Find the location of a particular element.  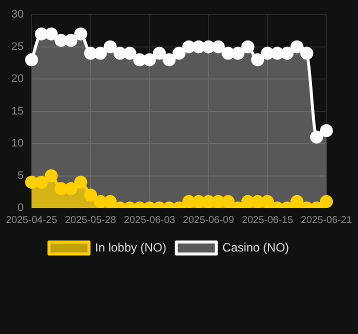

y-tick-label: 5 is located at coordinates (20, 176).